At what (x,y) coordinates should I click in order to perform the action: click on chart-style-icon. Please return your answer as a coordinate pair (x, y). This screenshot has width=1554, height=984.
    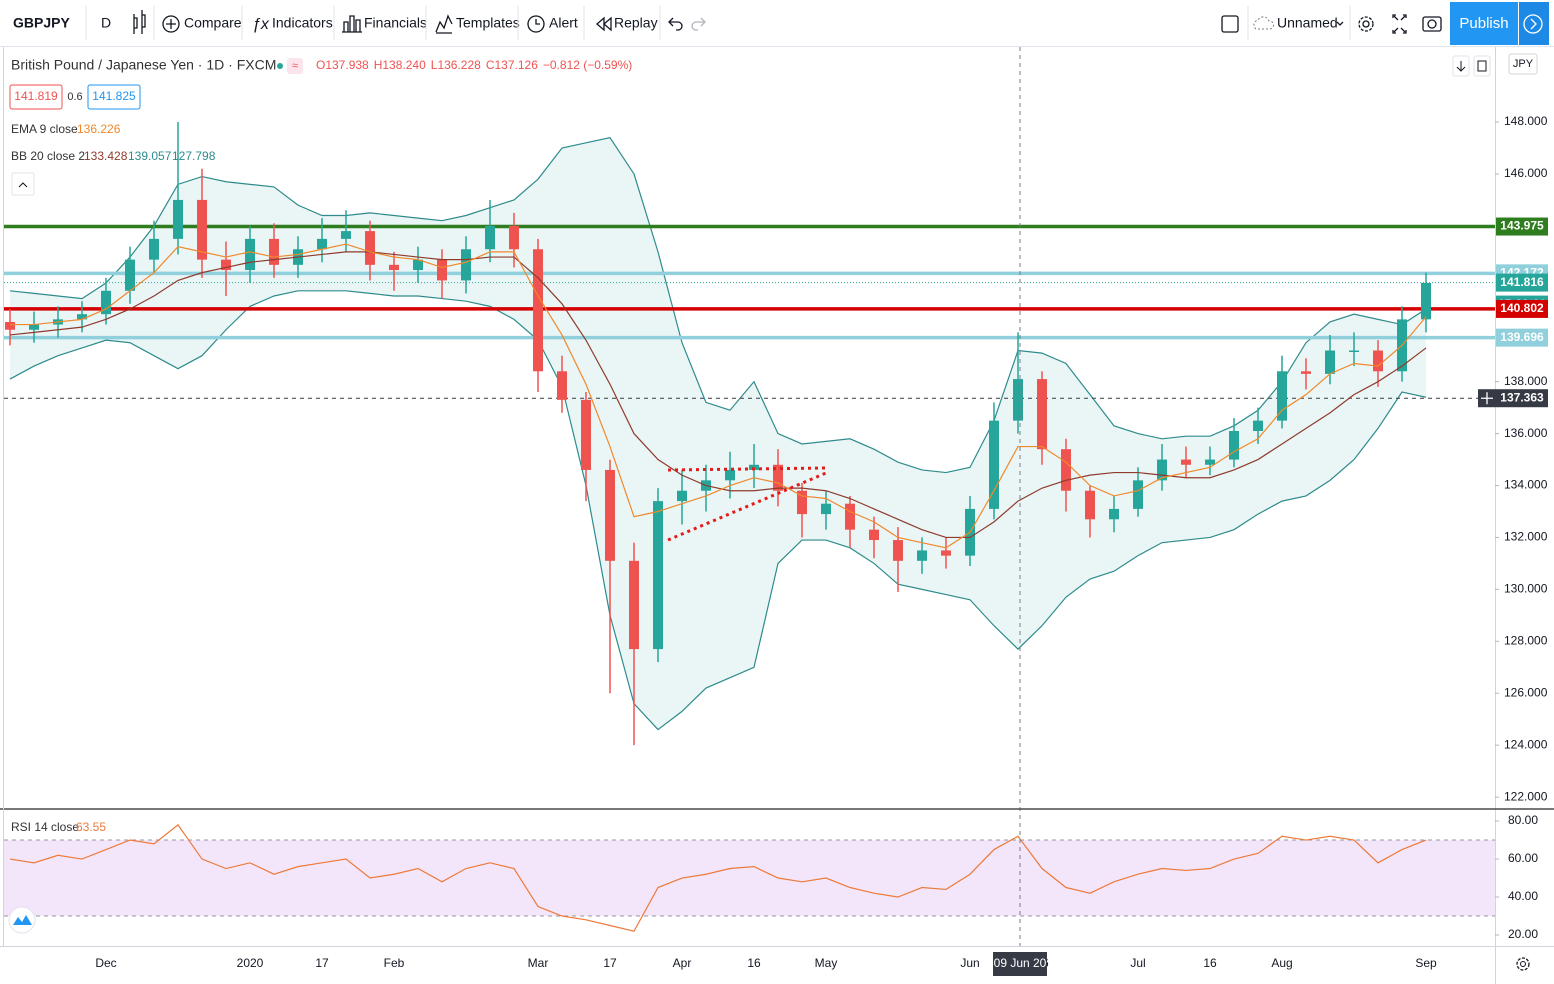
    Looking at the image, I should click on (139, 22).